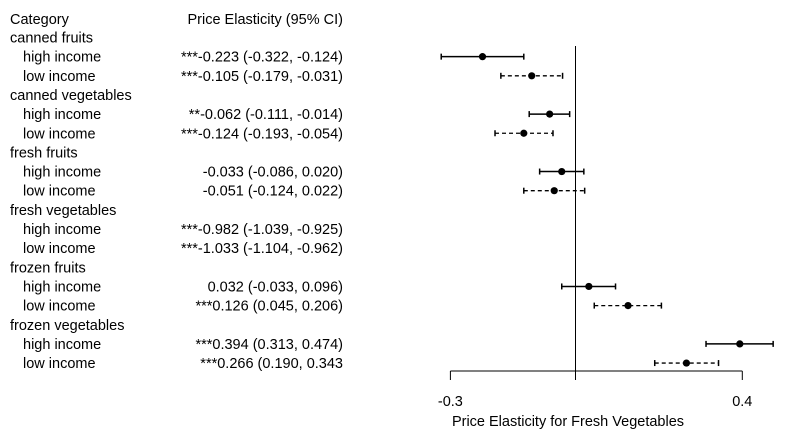 This screenshot has width=795, height=442. I want to click on estimate-text: ***0.394 (0.313, 0.474), so click(269, 345).